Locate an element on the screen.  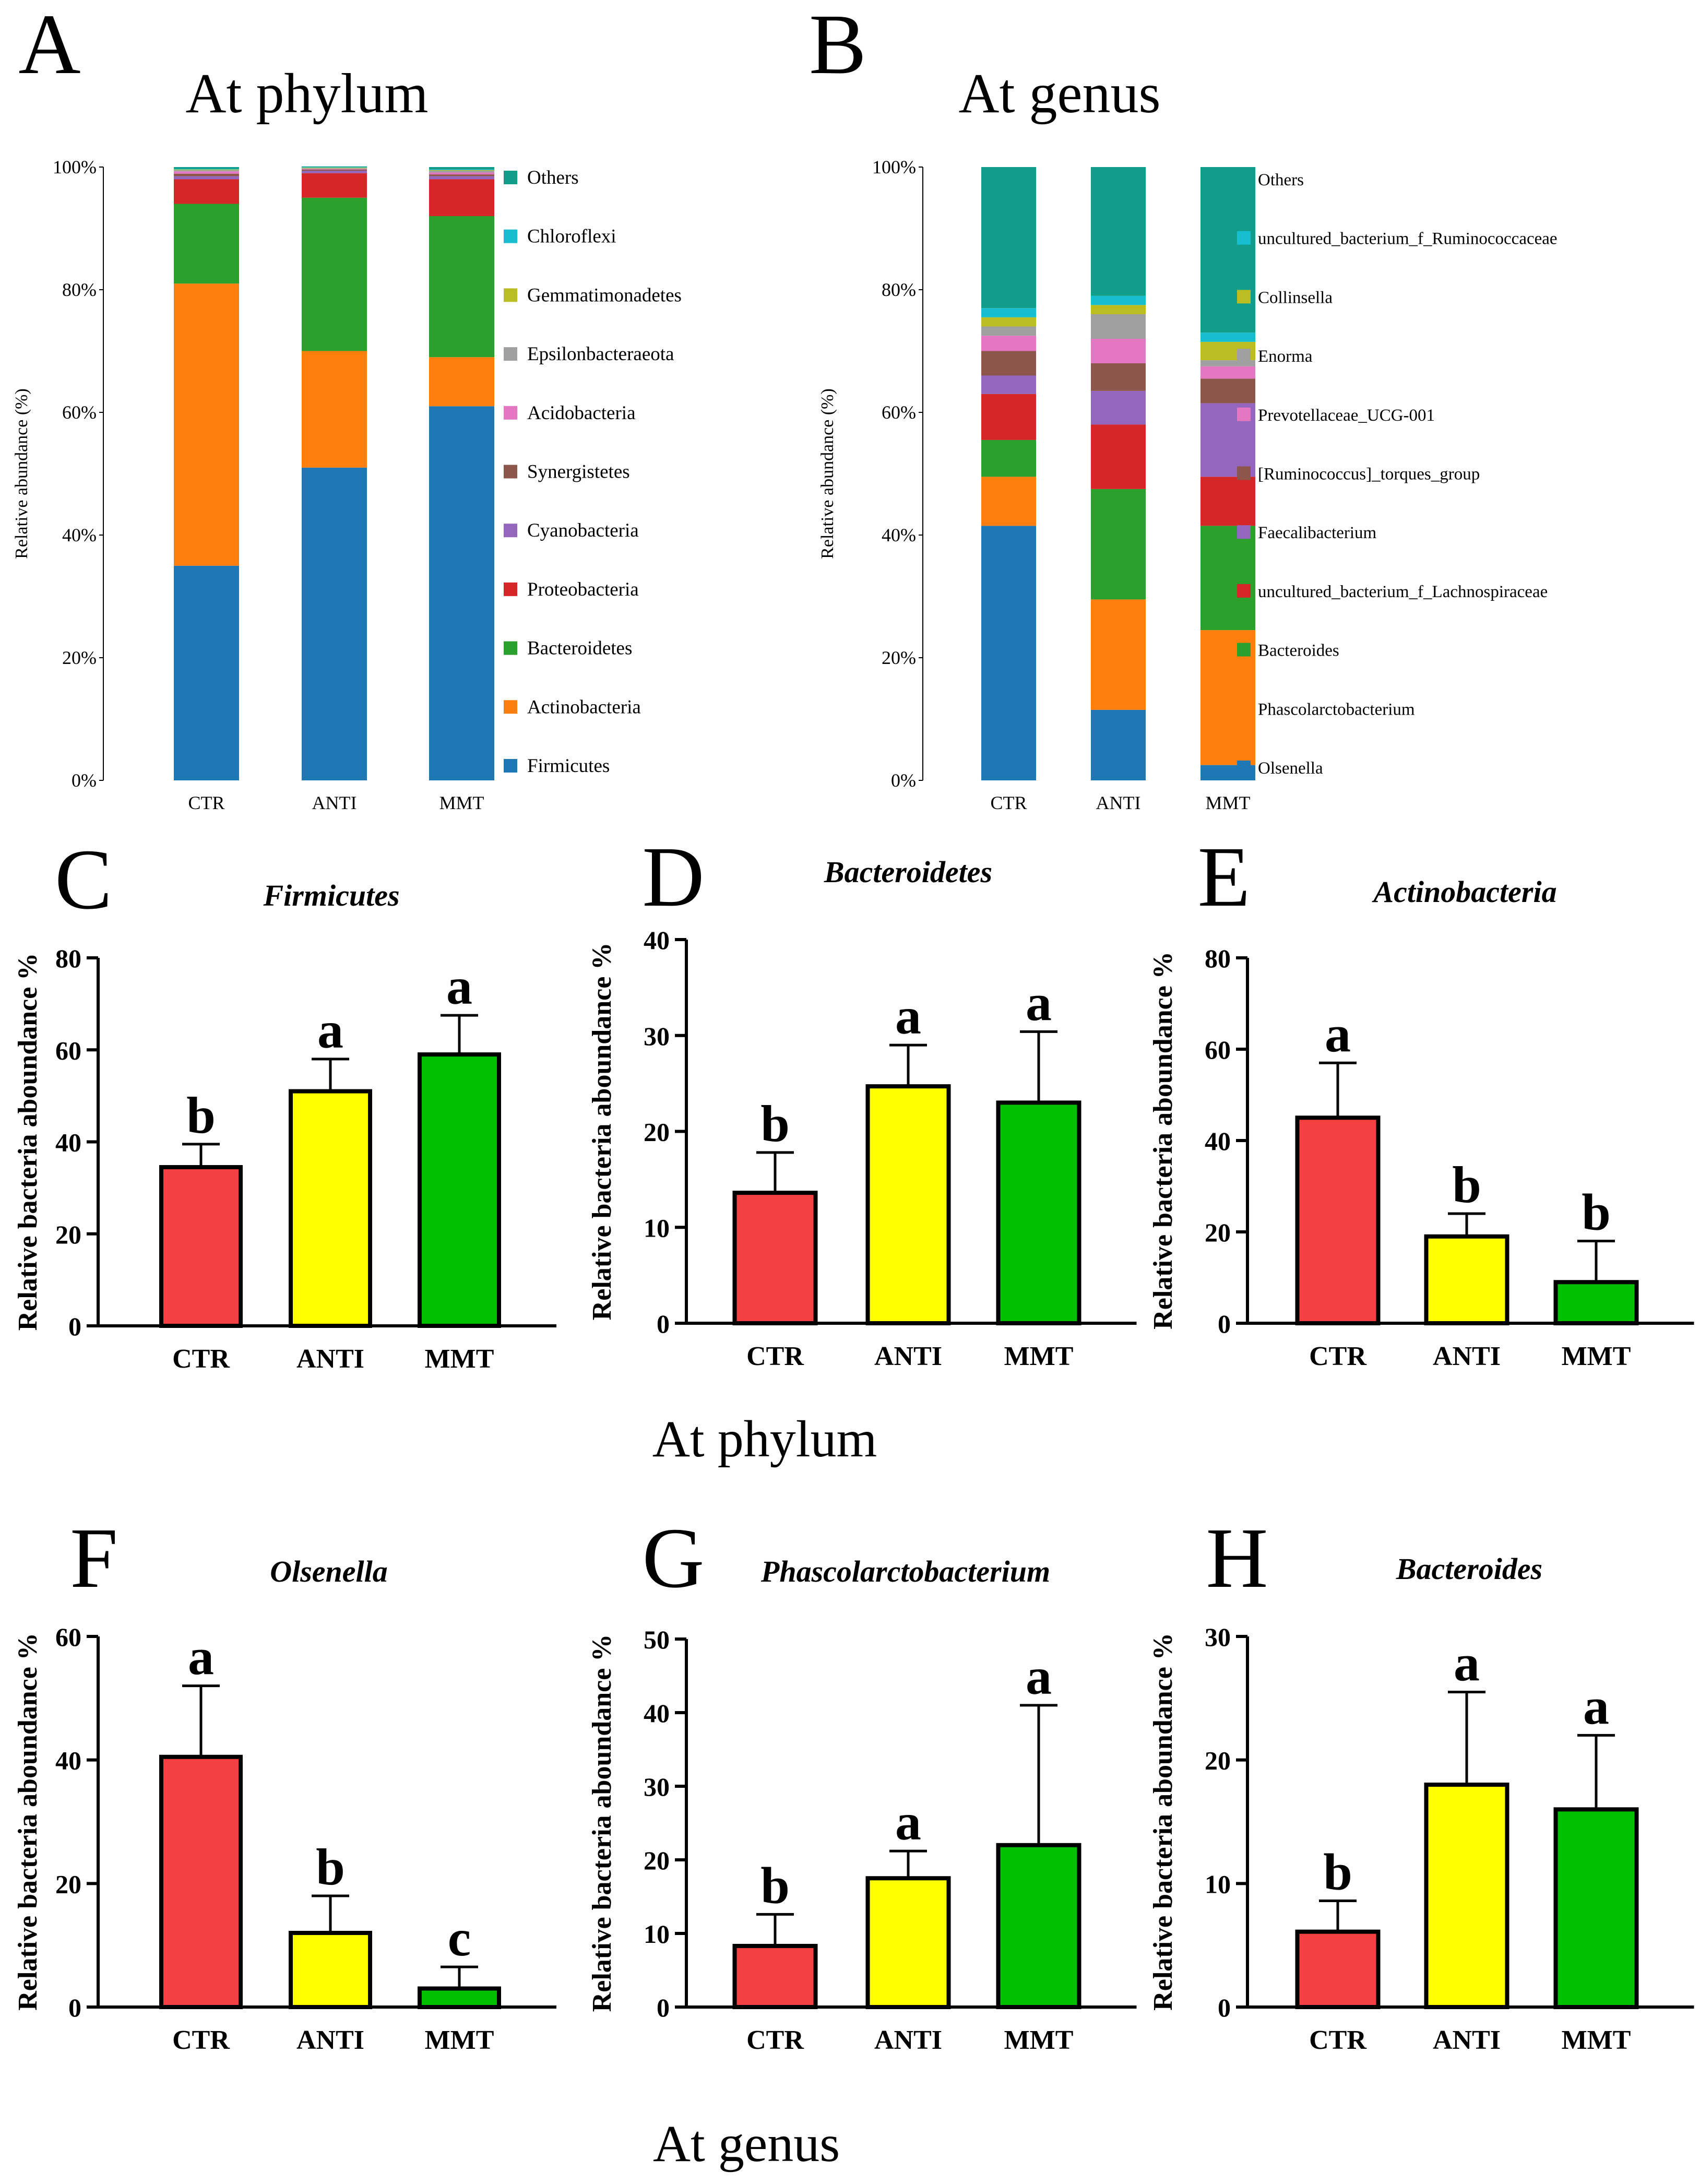
panel-h-ytick-label: 20 is located at coordinates (1218, 1761).